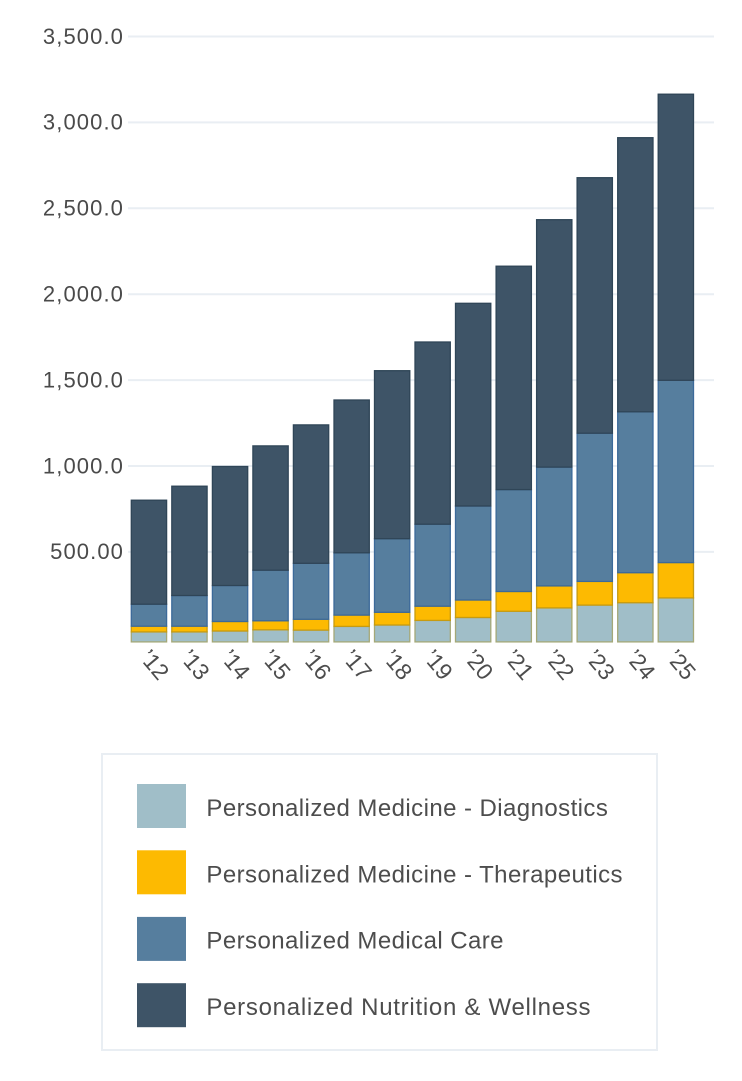 The image size is (742, 1081). Describe the element at coordinates (83, 122) in the screenshot. I see `svg-text: 3,000.0` at that location.